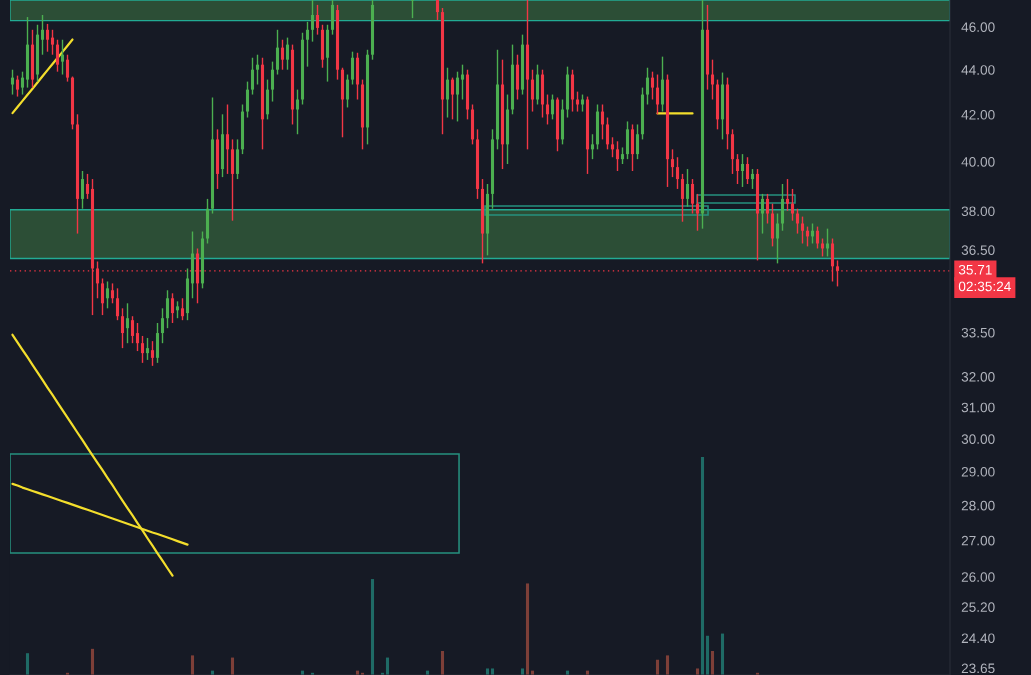  I want to click on y-tick-label: 31.00, so click(978, 407).